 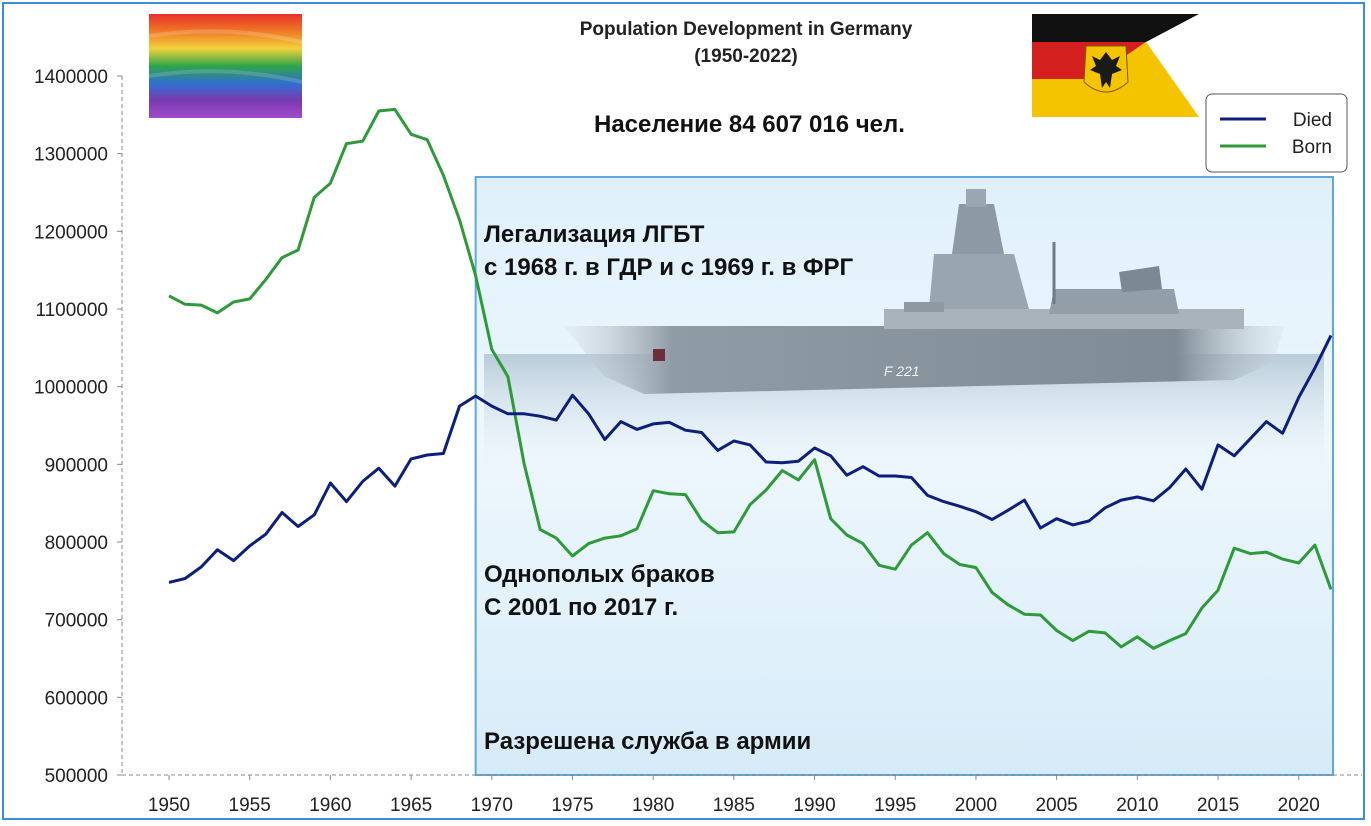 I want to click on legend-label-died: Died, so click(x=1312, y=120).